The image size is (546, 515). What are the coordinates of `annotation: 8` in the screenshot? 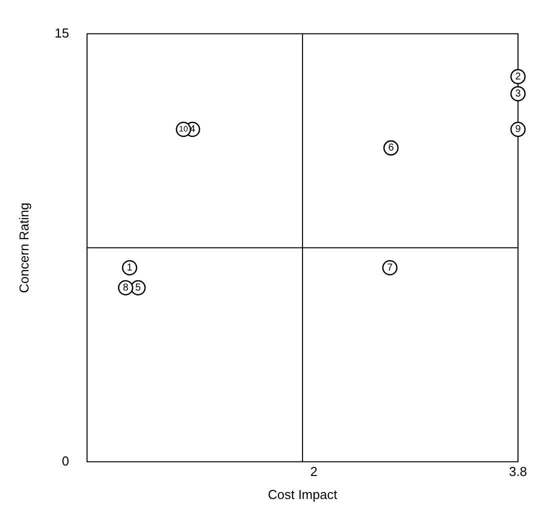 It's located at (125, 288).